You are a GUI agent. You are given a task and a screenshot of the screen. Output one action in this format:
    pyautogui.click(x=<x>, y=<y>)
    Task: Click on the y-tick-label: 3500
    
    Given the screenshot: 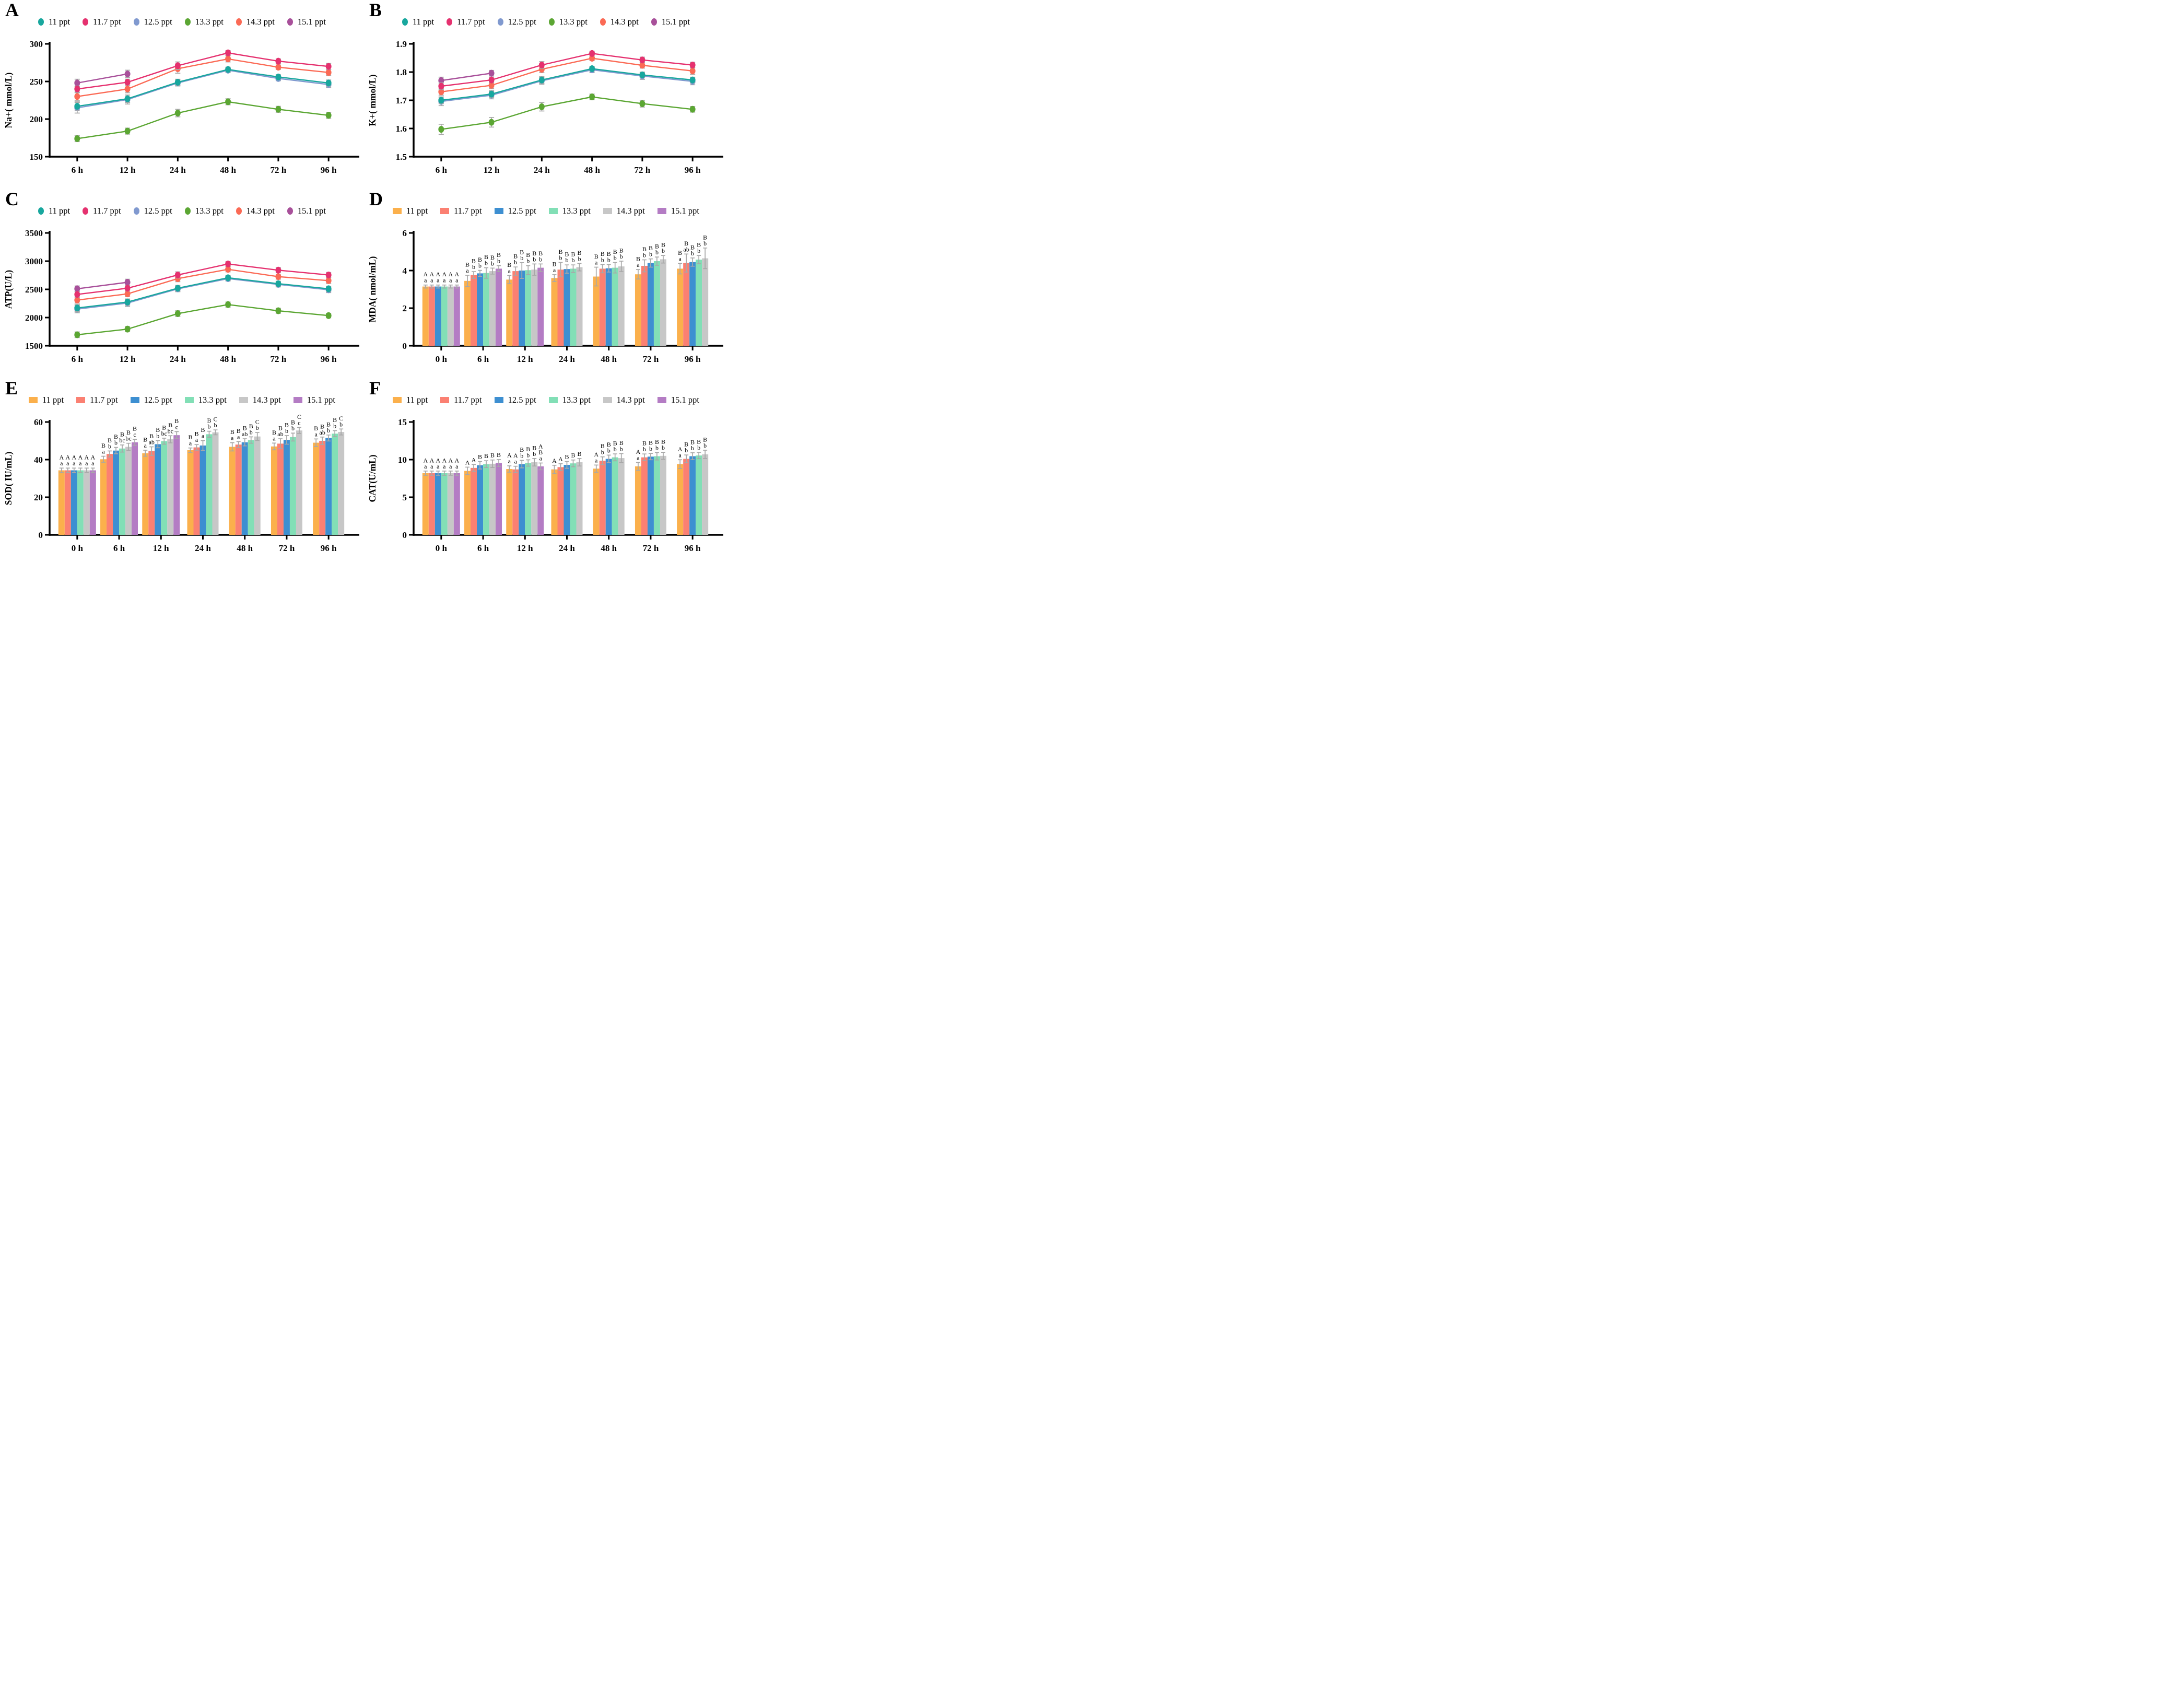 What is the action you would take?
    pyautogui.click(x=34, y=233)
    